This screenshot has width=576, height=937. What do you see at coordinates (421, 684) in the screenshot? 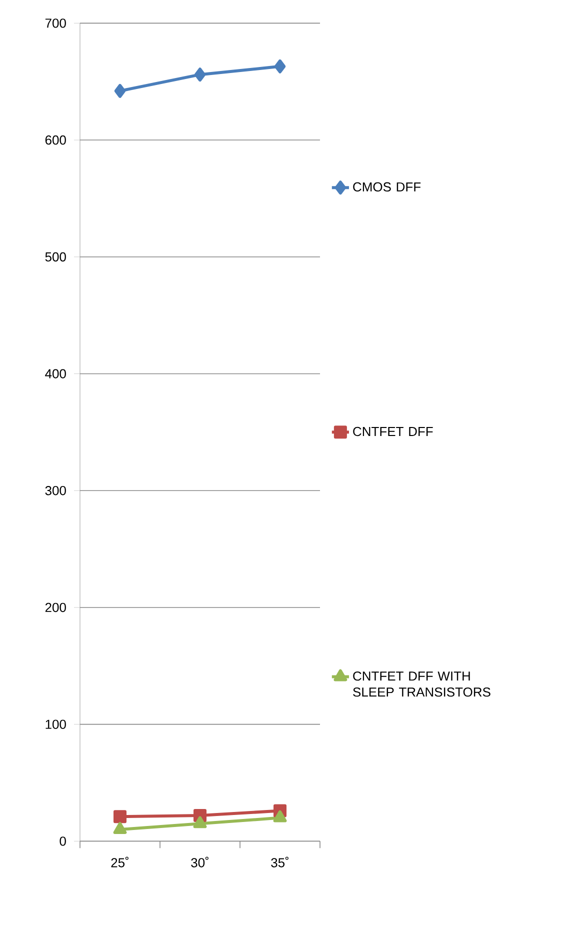
I see `legend-label: CNTFET DFF WITH SLEEP TRANSISTORS` at bounding box center [421, 684].